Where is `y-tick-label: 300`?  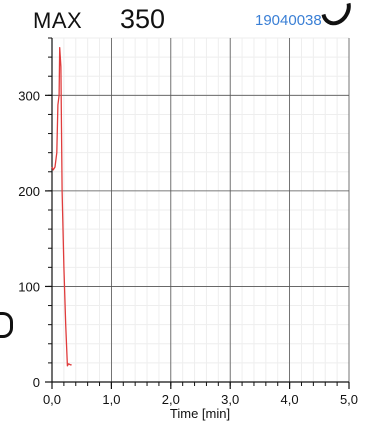
y-tick-label: 300 is located at coordinates (29, 95).